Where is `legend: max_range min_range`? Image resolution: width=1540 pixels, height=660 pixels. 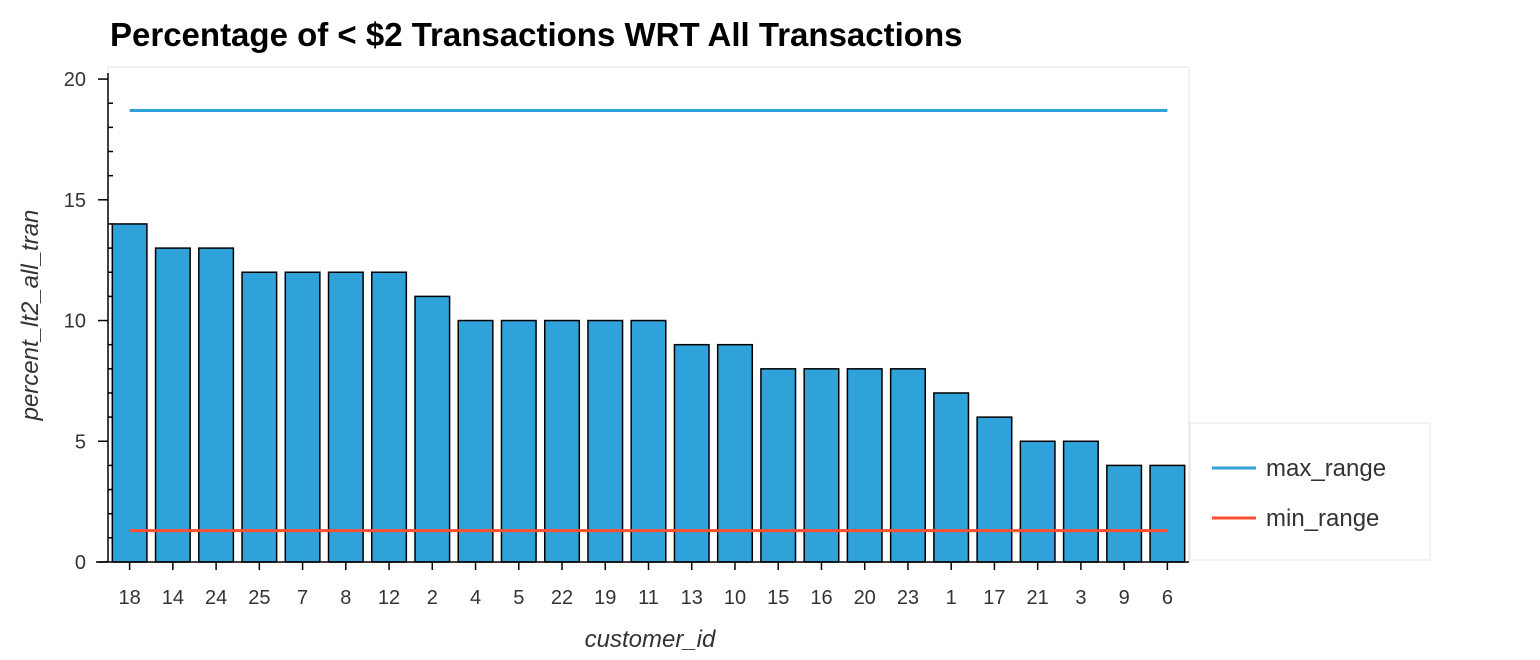
legend: max_range min_range is located at coordinates (1310, 491).